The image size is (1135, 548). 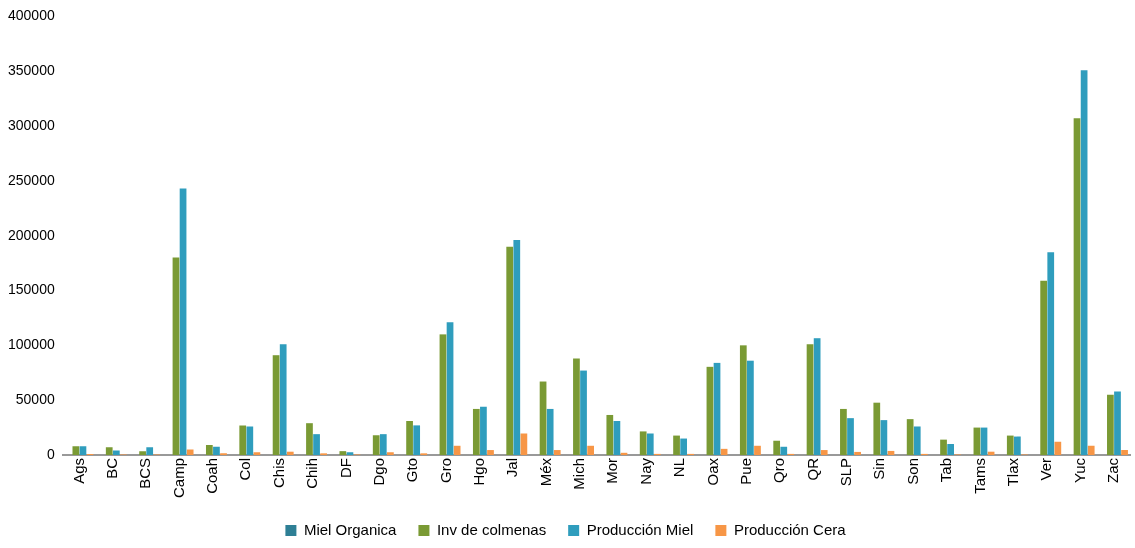 What do you see at coordinates (712, 471) in the screenshot?
I see `x-tick-label: Oax` at bounding box center [712, 471].